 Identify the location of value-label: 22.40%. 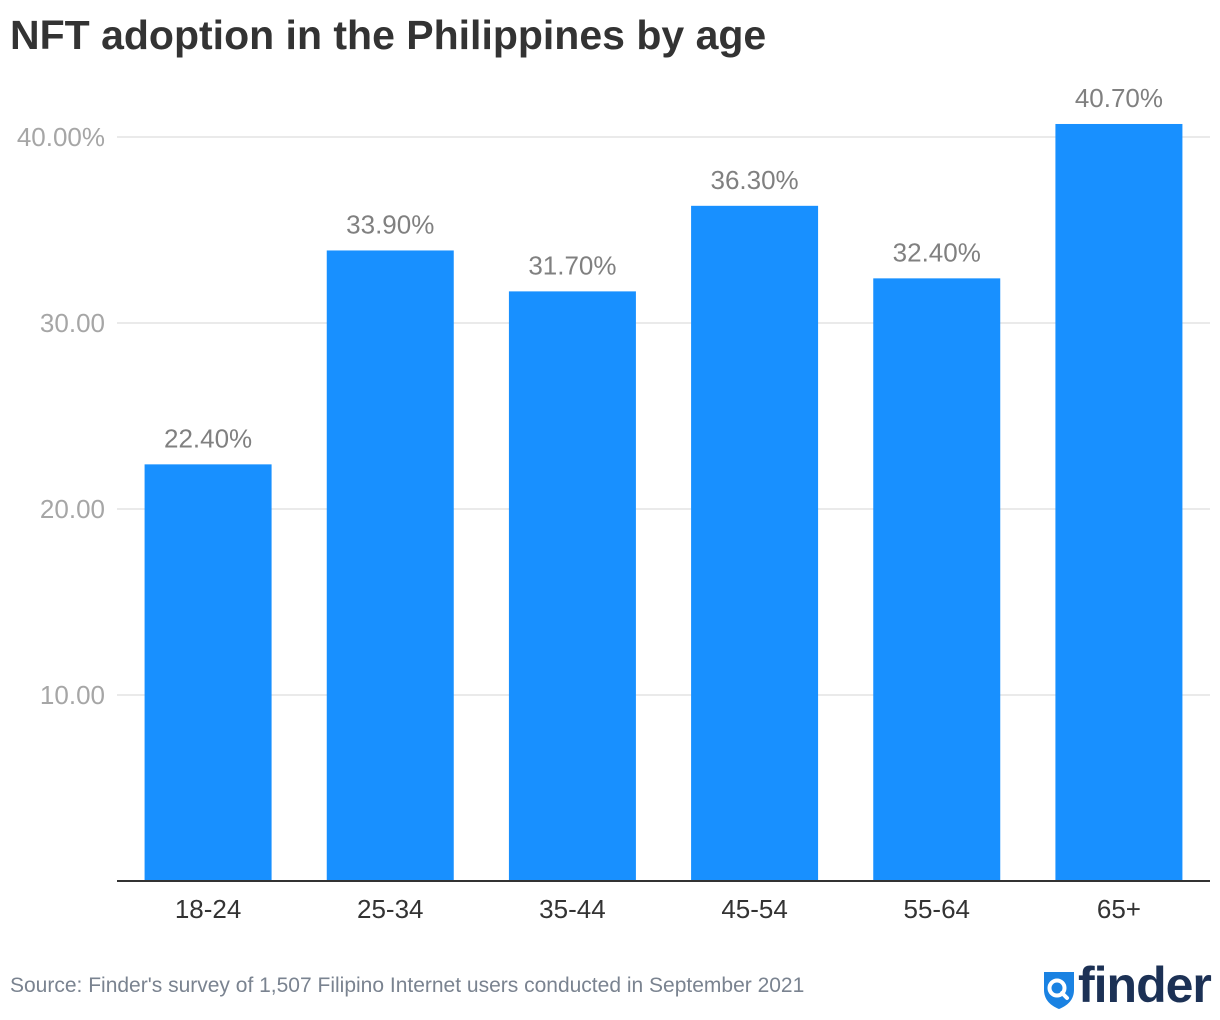
(208, 438).